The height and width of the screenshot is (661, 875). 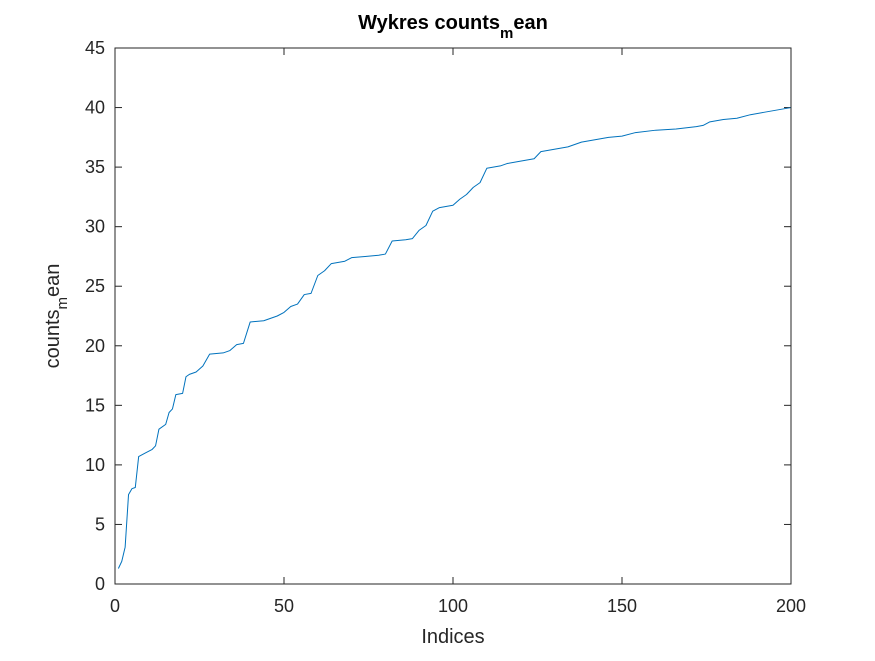 What do you see at coordinates (56, 316) in the screenshot?
I see `y-axis-label: countsmean` at bounding box center [56, 316].